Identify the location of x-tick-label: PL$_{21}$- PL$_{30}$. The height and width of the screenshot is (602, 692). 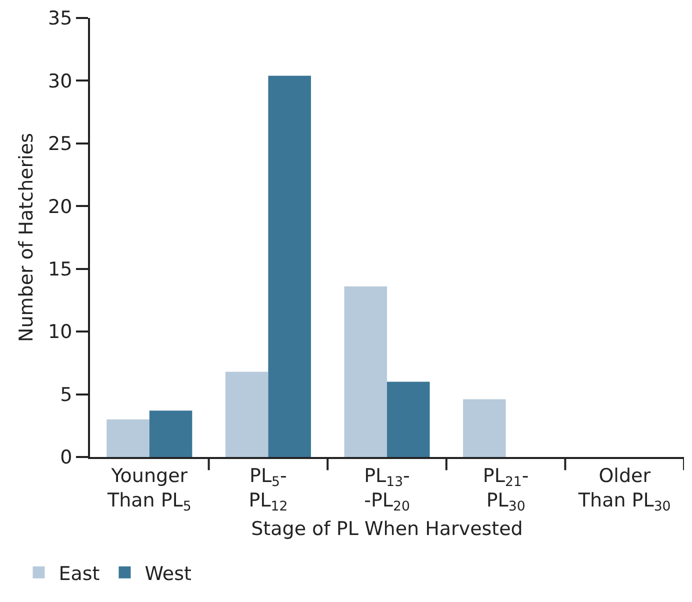
(505, 489).